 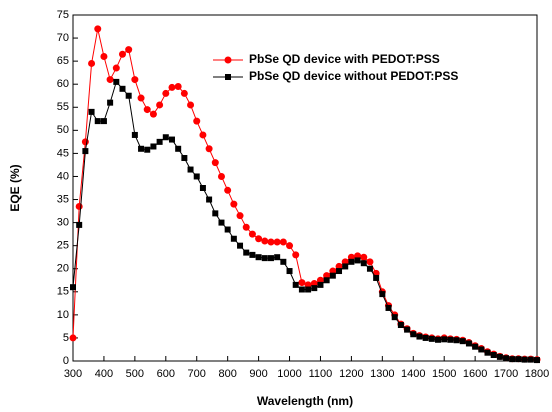 What do you see at coordinates (227, 374) in the screenshot?
I see `x-tick-label: 800` at bounding box center [227, 374].